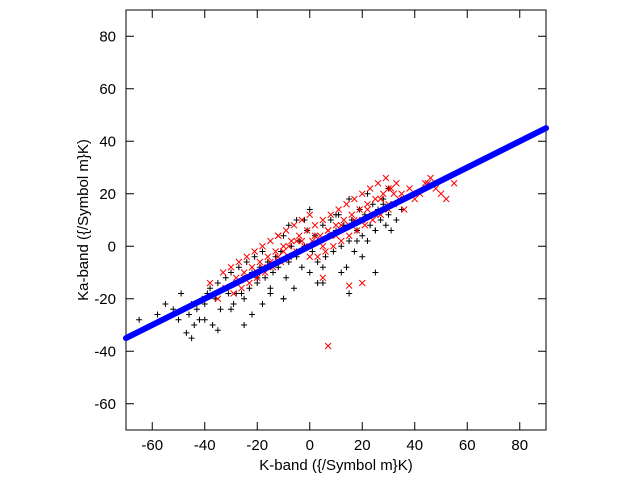 The height and width of the screenshot is (480, 640). Describe the element at coordinates (107, 194) in the screenshot. I see `y-tick-label: 20` at that location.